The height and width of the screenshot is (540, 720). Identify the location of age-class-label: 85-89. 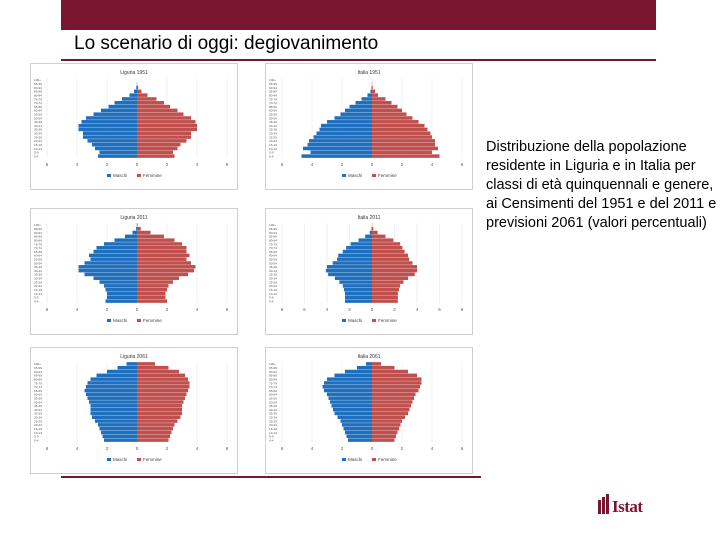
(38, 92).